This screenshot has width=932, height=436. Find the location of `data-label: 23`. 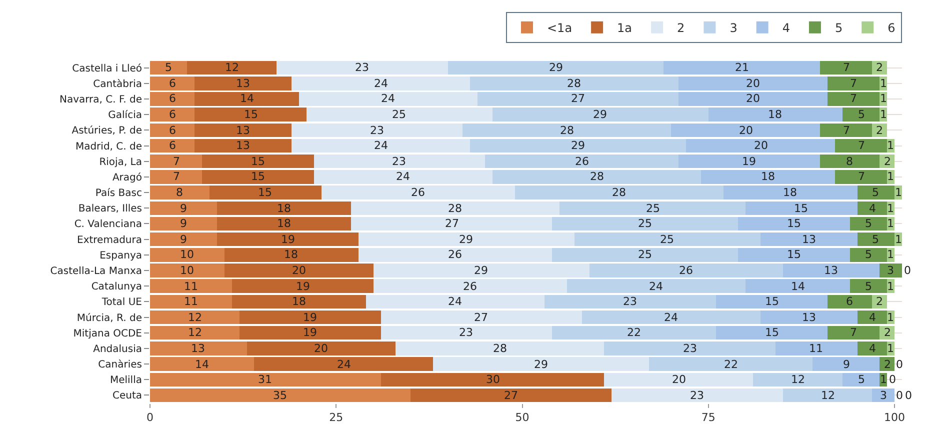

data-label: 23 is located at coordinates (690, 348).